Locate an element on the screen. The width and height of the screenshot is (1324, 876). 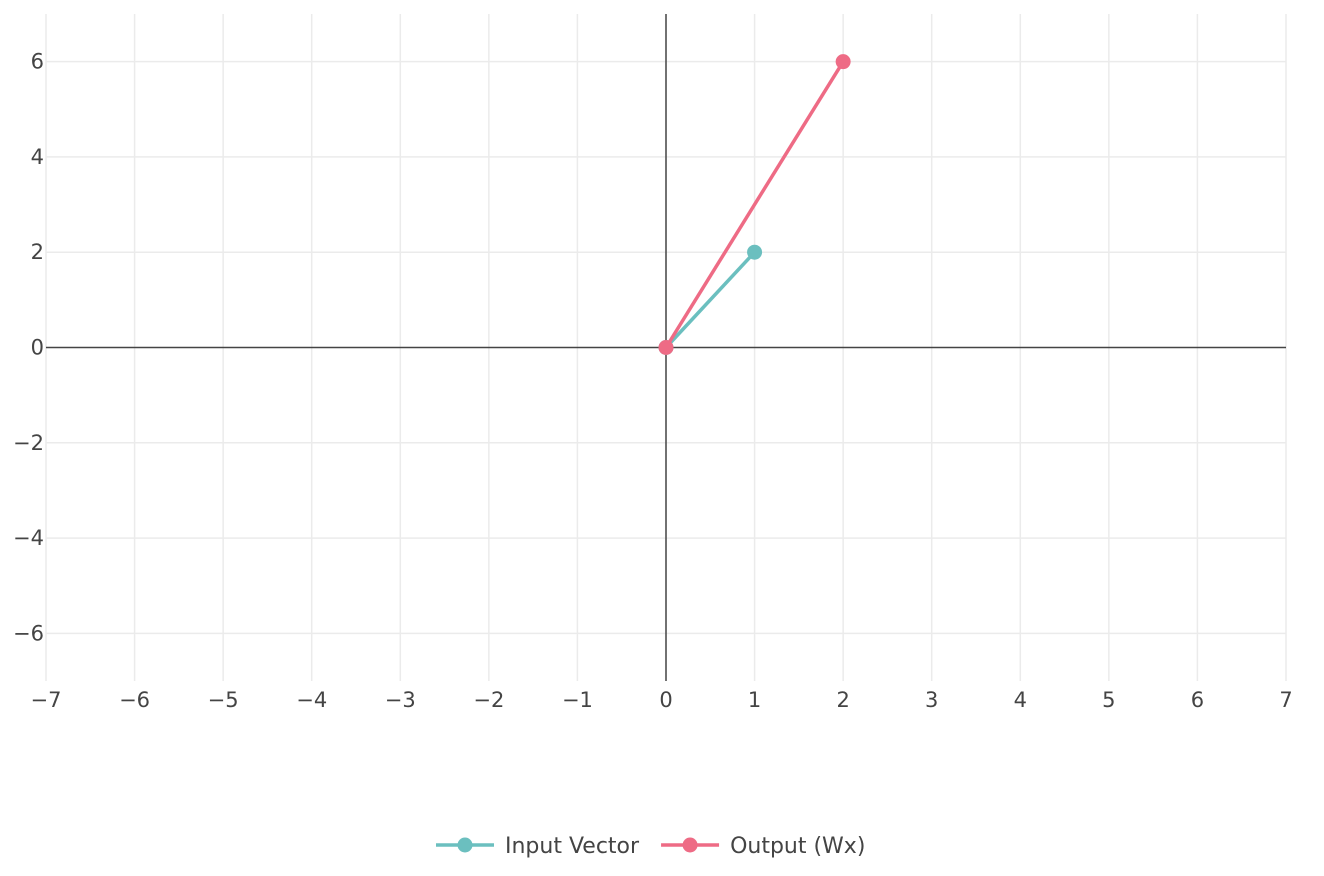
y-tick-label: 6 is located at coordinates (37, 62).